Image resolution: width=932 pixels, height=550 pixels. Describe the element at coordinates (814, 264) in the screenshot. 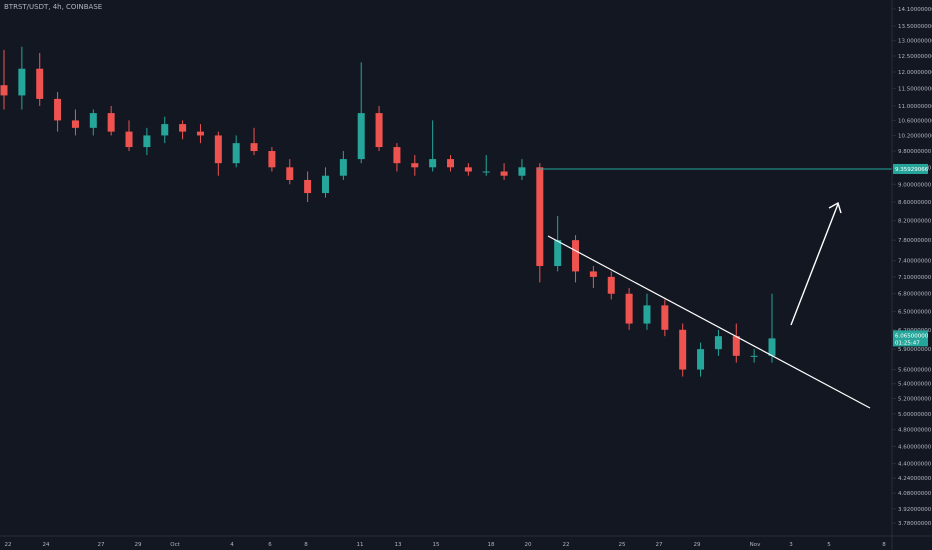

I see `projection-arrow-shaft` at that location.